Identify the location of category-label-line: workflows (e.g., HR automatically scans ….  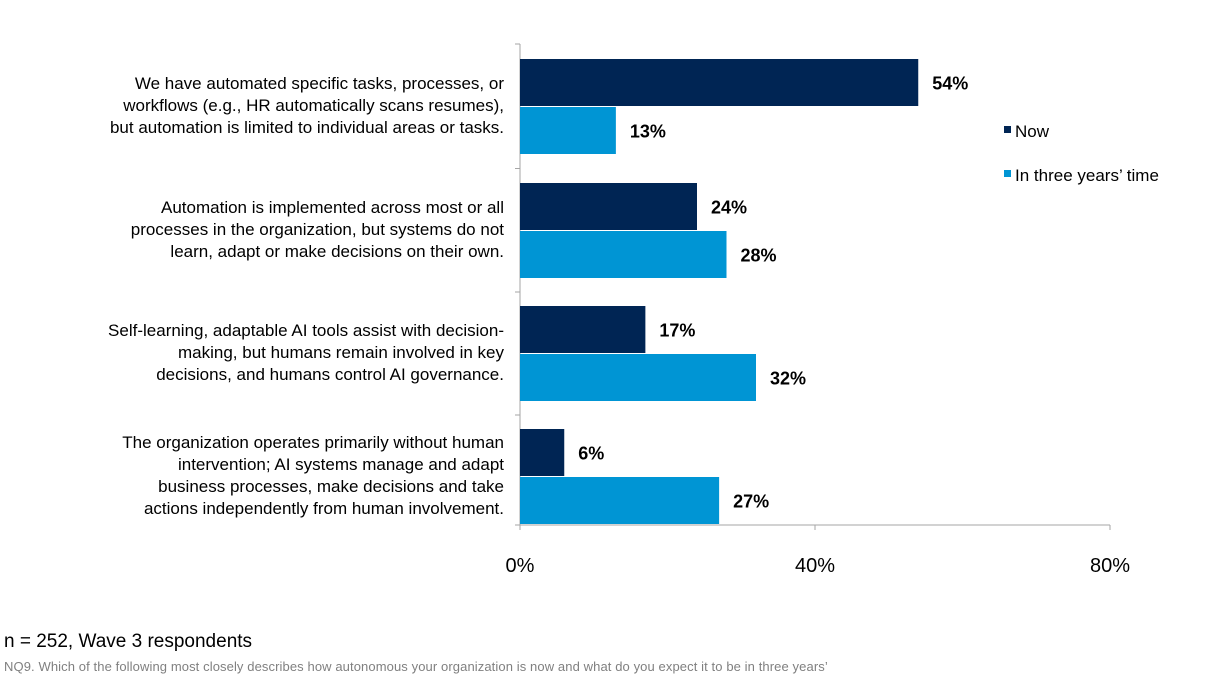
(313, 105).